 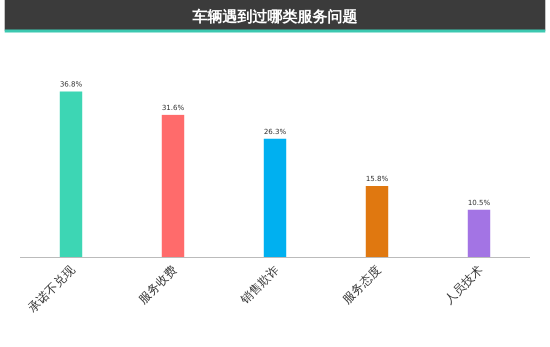 I want to click on x-tick-label: 服务态度, so click(x=362, y=284).